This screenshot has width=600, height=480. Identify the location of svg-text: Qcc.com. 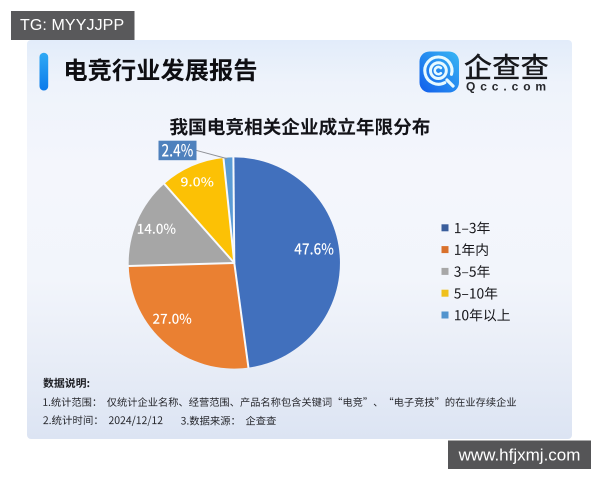
(508, 86).